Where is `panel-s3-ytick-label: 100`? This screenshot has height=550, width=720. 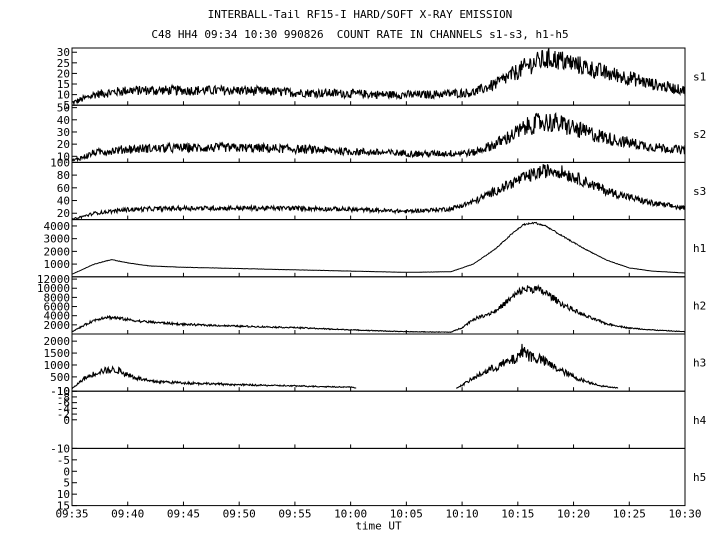
panel-s3-ytick-label: 100 is located at coordinates (60, 162).